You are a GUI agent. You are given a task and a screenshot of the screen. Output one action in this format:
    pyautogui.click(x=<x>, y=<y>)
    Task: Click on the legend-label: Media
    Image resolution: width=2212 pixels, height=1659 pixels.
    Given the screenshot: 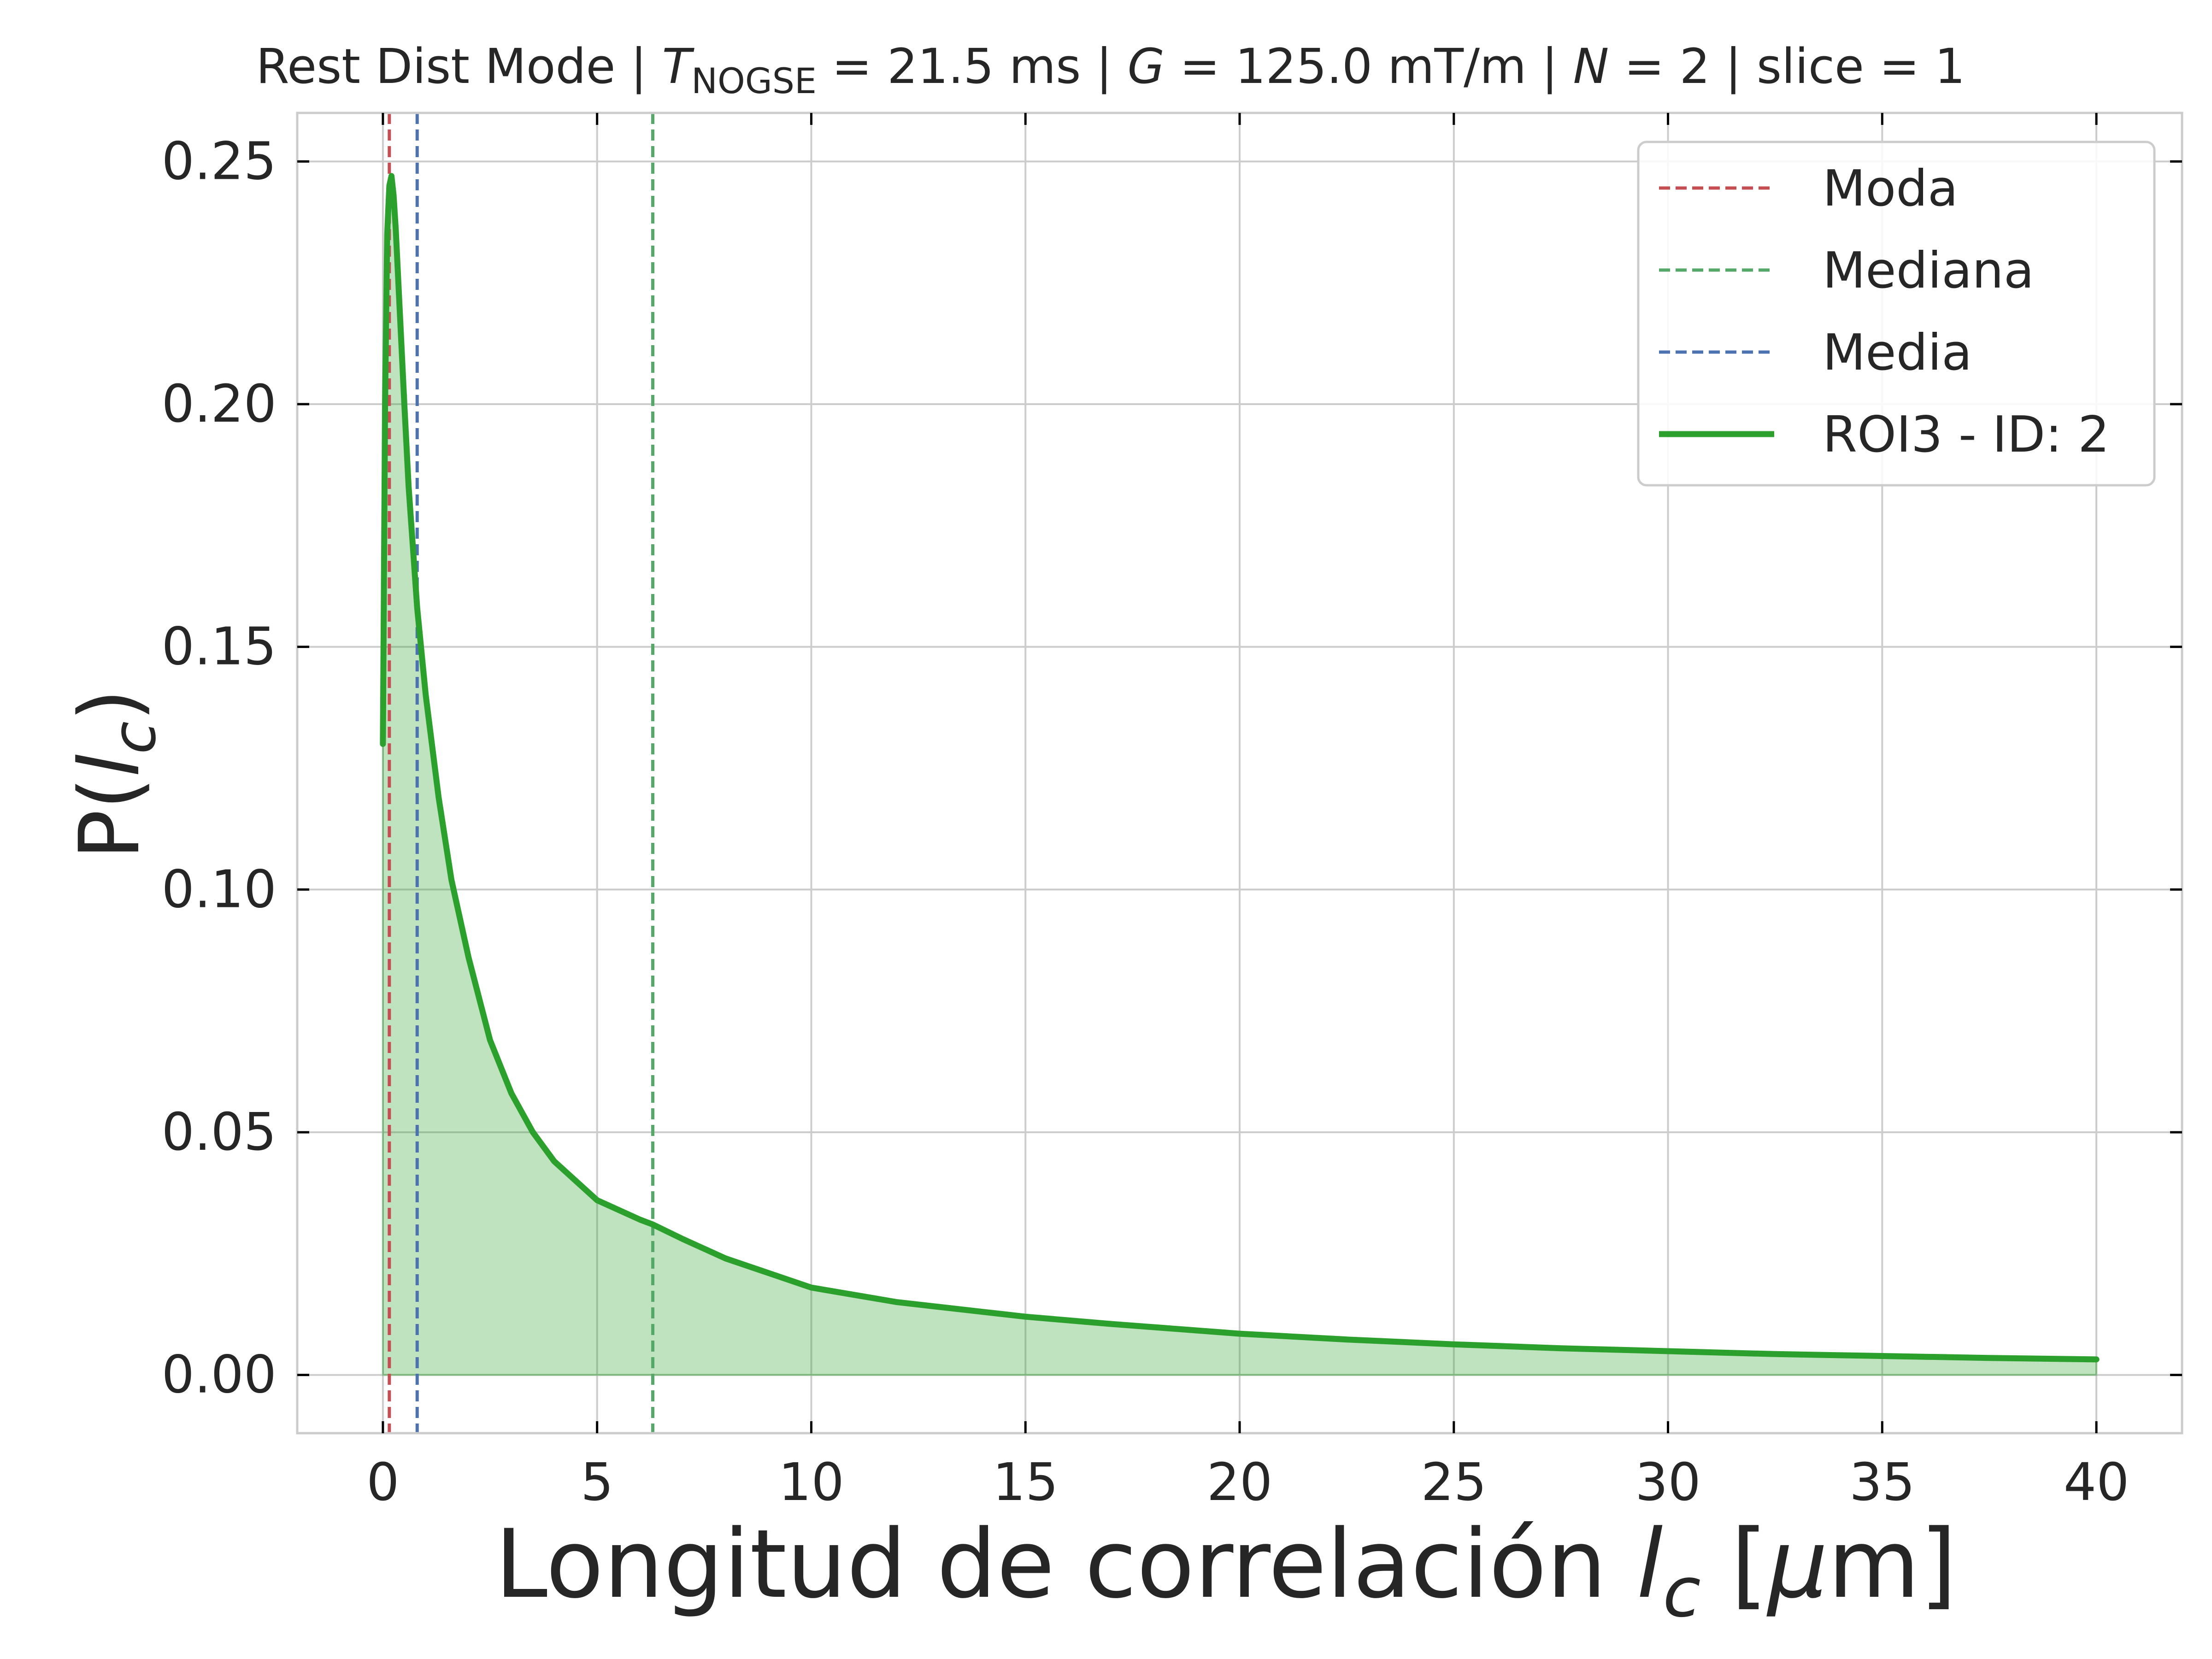 What is the action you would take?
    pyautogui.click(x=1897, y=353)
    